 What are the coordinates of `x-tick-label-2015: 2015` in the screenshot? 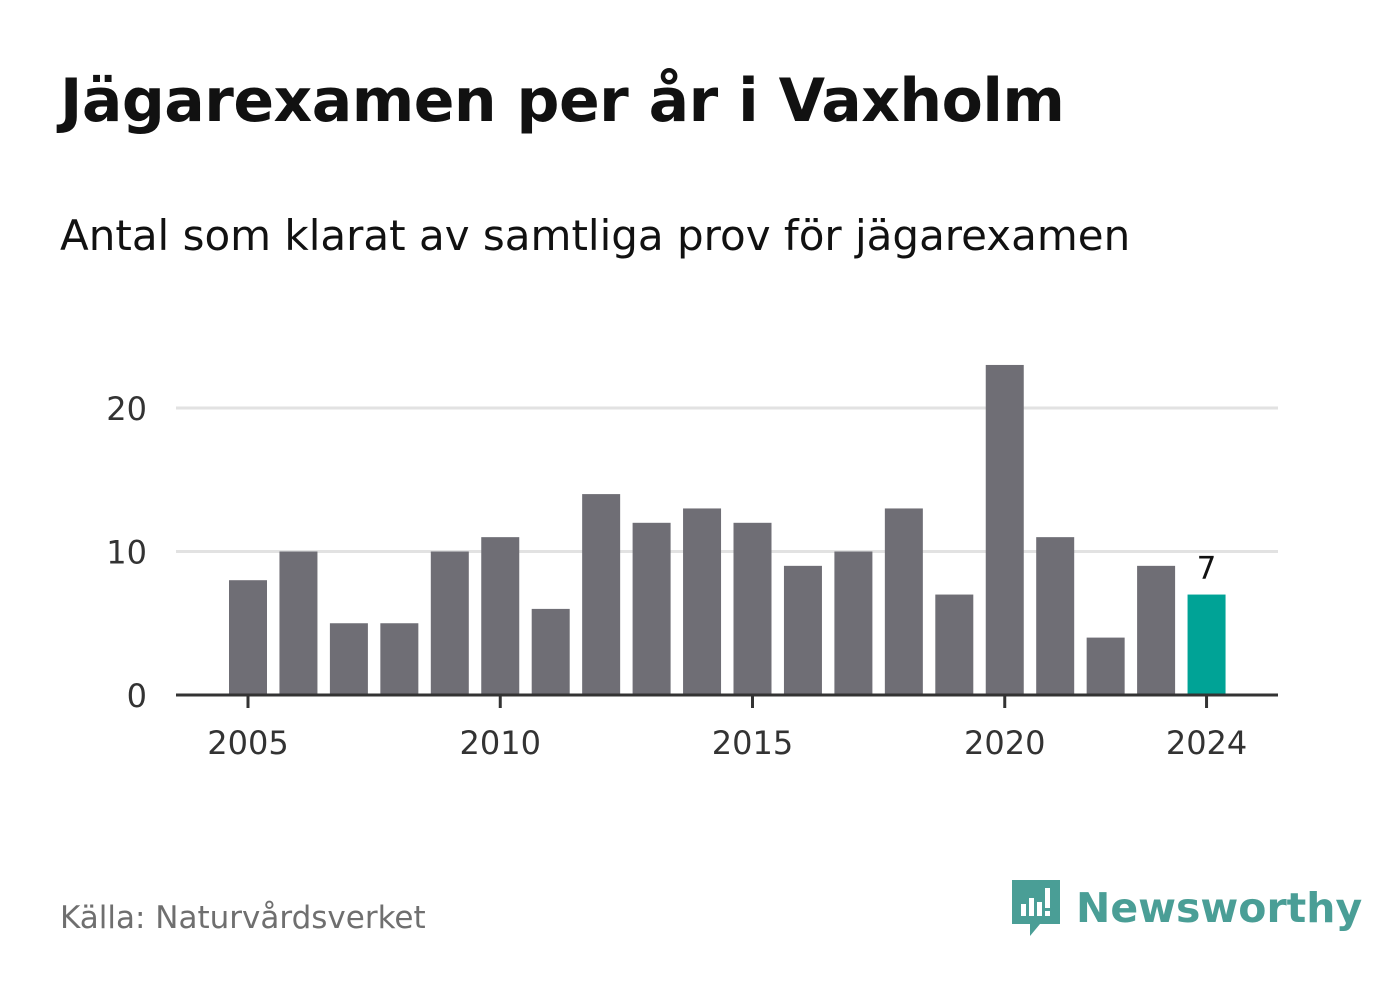 It's located at (752, 743).